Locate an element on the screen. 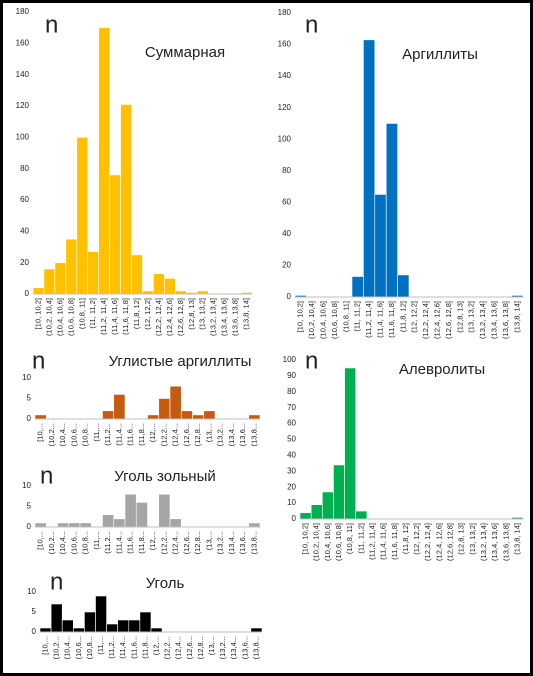  y-tick-label: 160 is located at coordinates (23, 42).